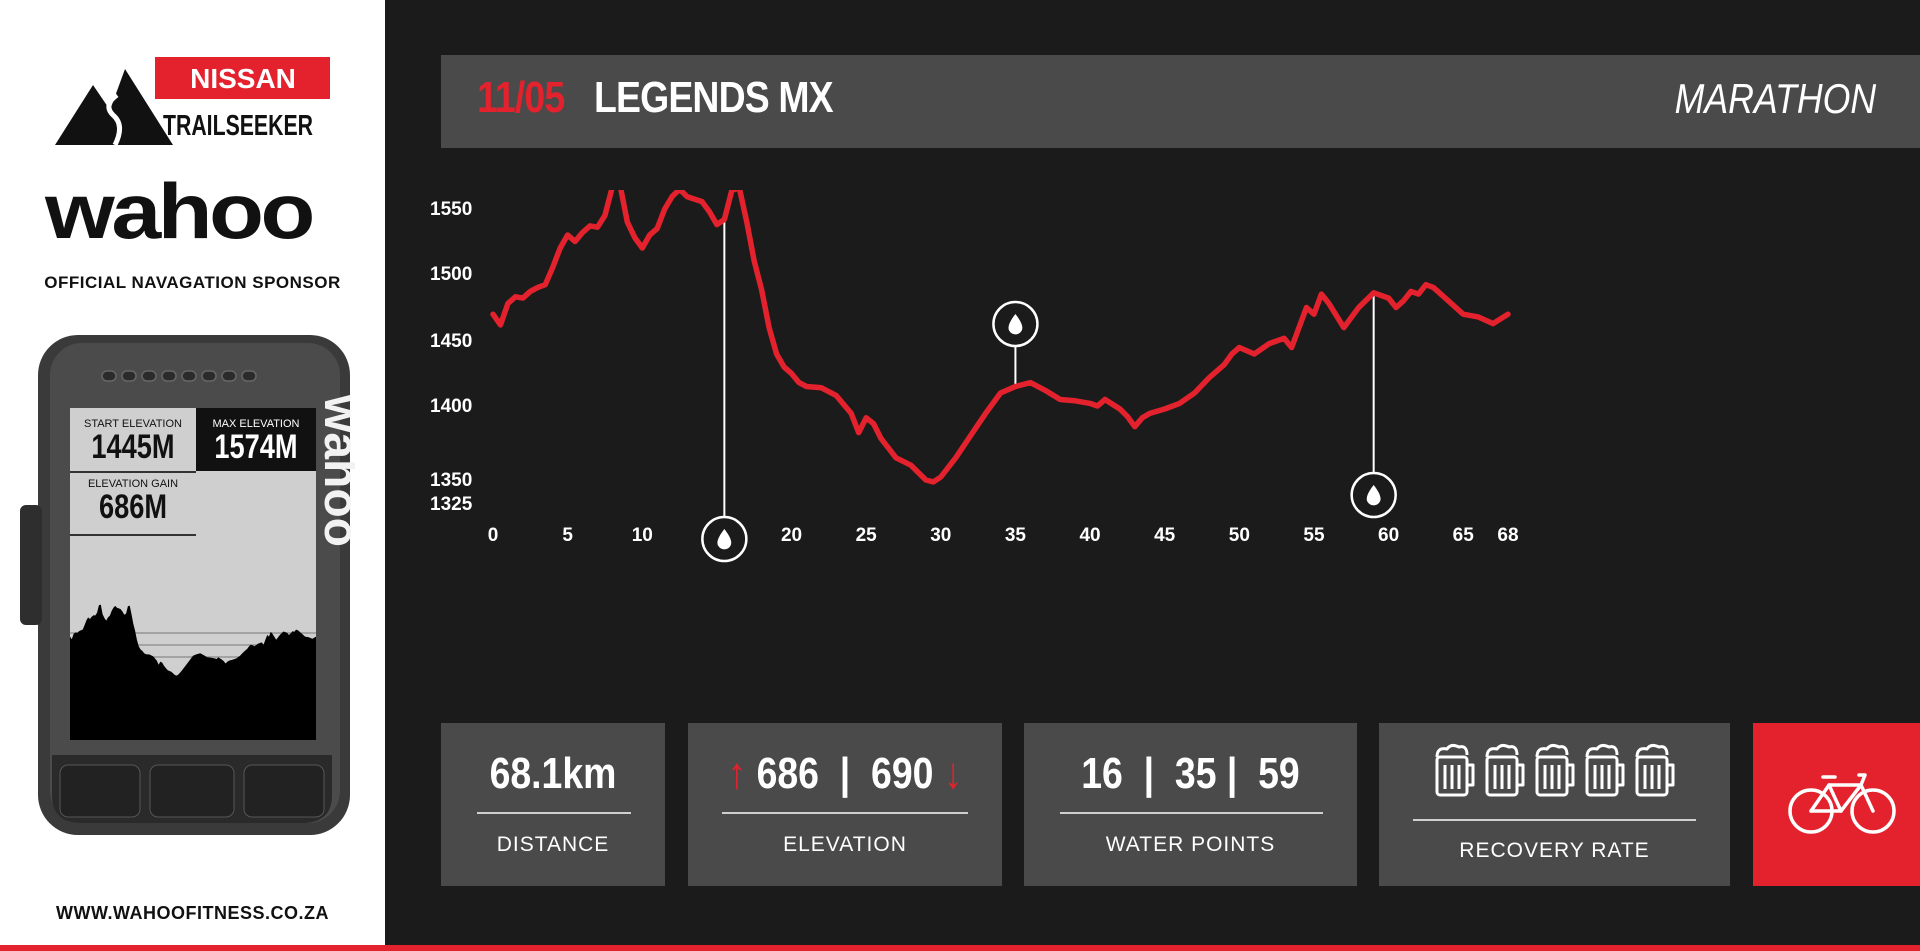 Image resolution: width=1920 pixels, height=951 pixels. I want to click on elevation-up-value: 686, so click(787, 773).